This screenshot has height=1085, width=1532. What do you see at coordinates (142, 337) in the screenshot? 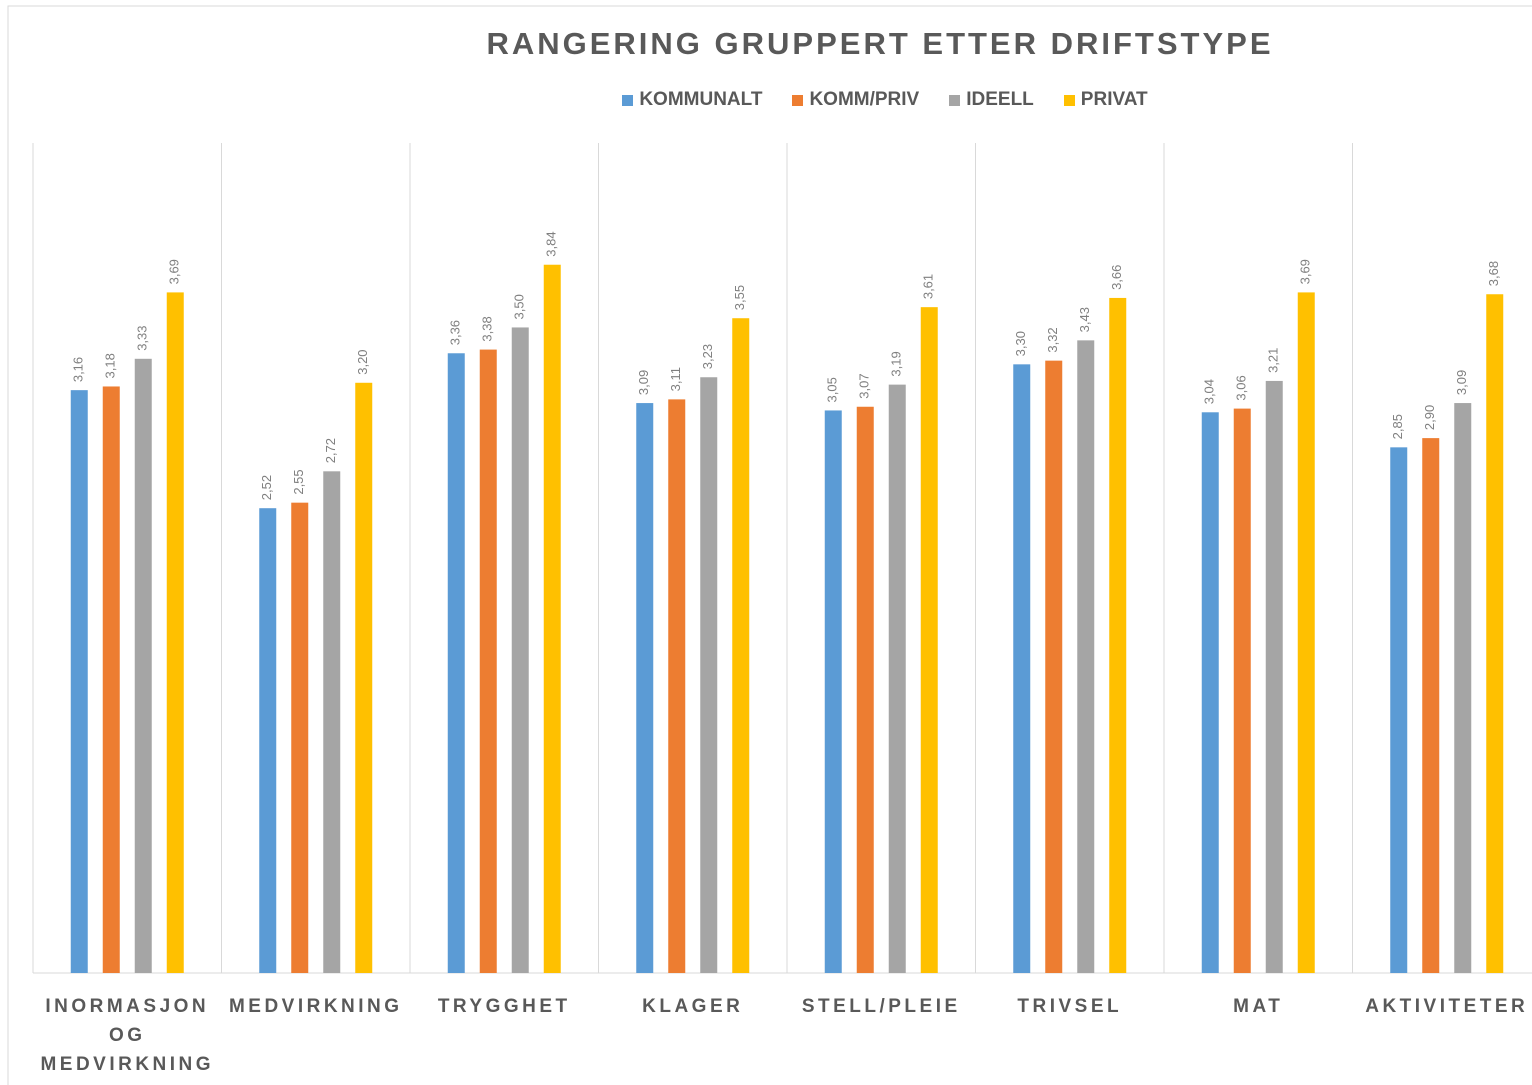
I see `data-label: 3,33` at bounding box center [142, 337].